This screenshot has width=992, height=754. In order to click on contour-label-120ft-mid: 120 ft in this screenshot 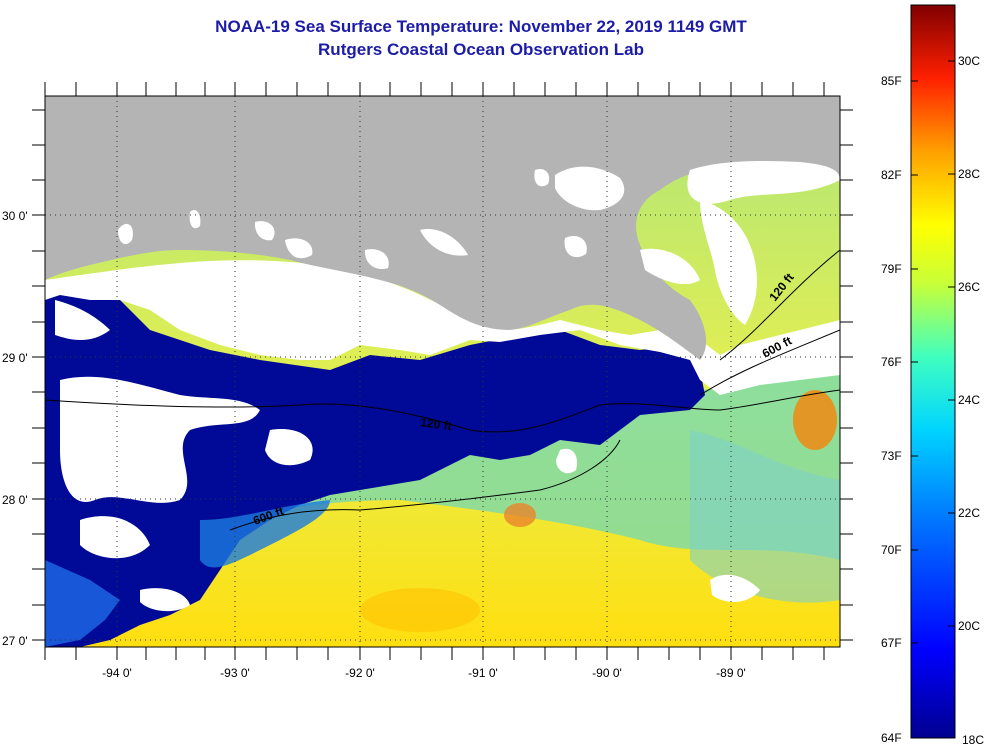, I will do `click(436, 424)`.